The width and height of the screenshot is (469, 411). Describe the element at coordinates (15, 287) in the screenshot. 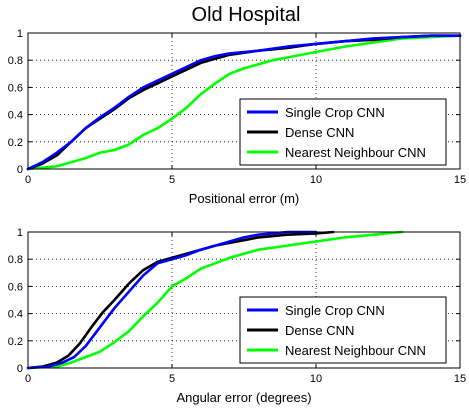

I see `angular-y-tick-label: 0.6` at that location.